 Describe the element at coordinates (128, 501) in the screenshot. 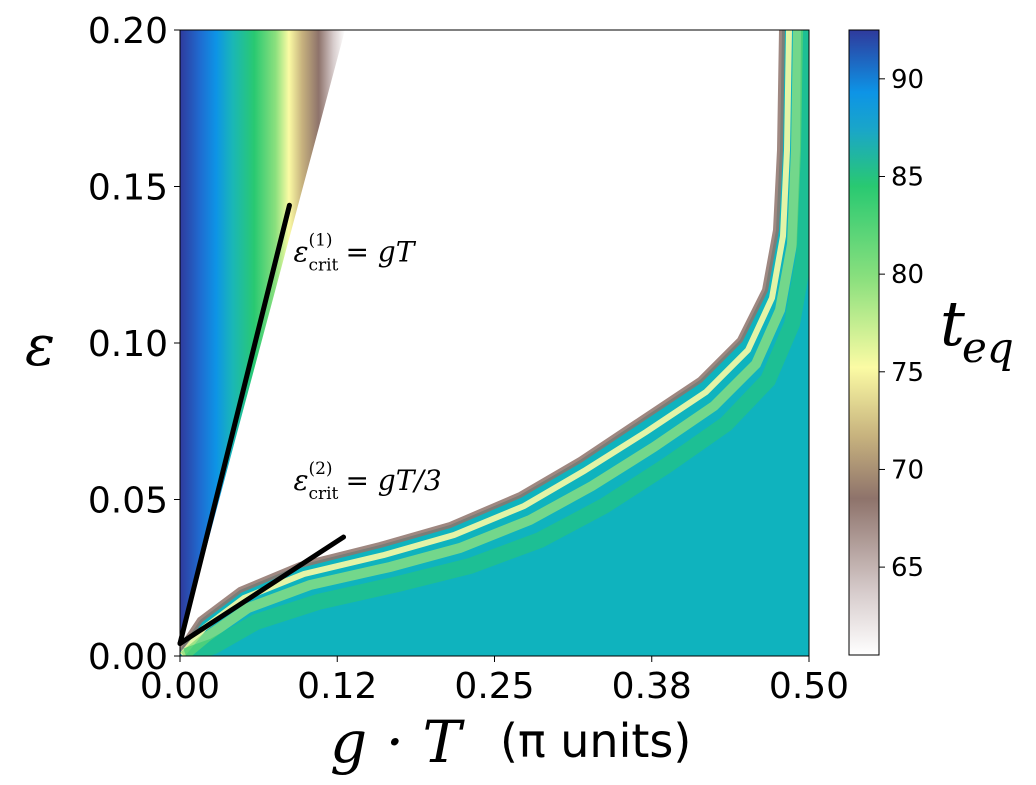

I see `y-tick-label: 0.05` at that location.